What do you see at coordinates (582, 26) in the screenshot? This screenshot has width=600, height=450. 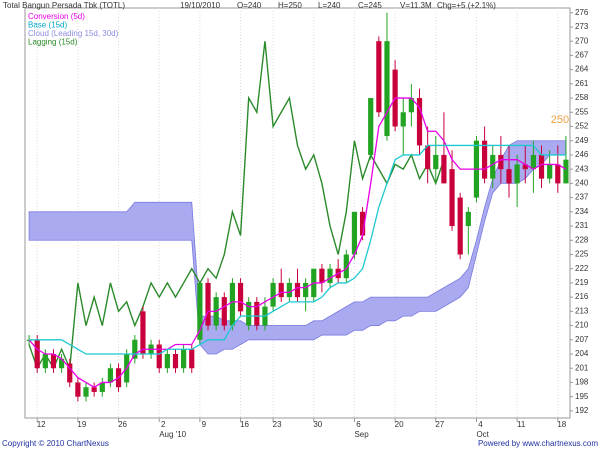 I see `y-tick-label: 273` at bounding box center [582, 26].